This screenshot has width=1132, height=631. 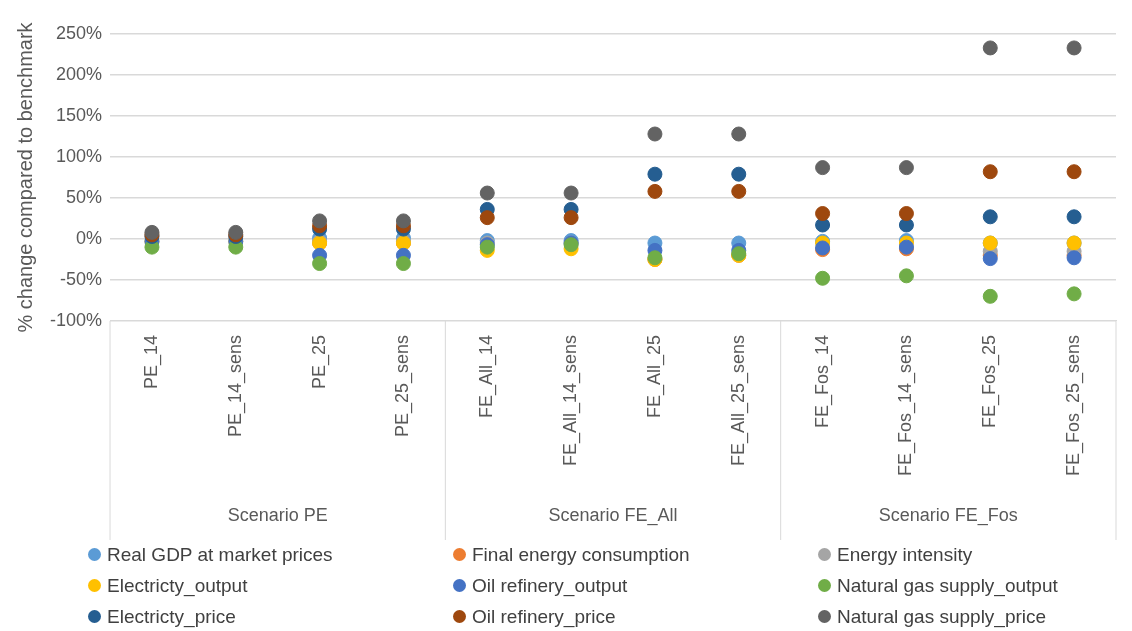 What do you see at coordinates (151, 361) in the screenshot?
I see `x-tick-label: PE_14` at bounding box center [151, 361].